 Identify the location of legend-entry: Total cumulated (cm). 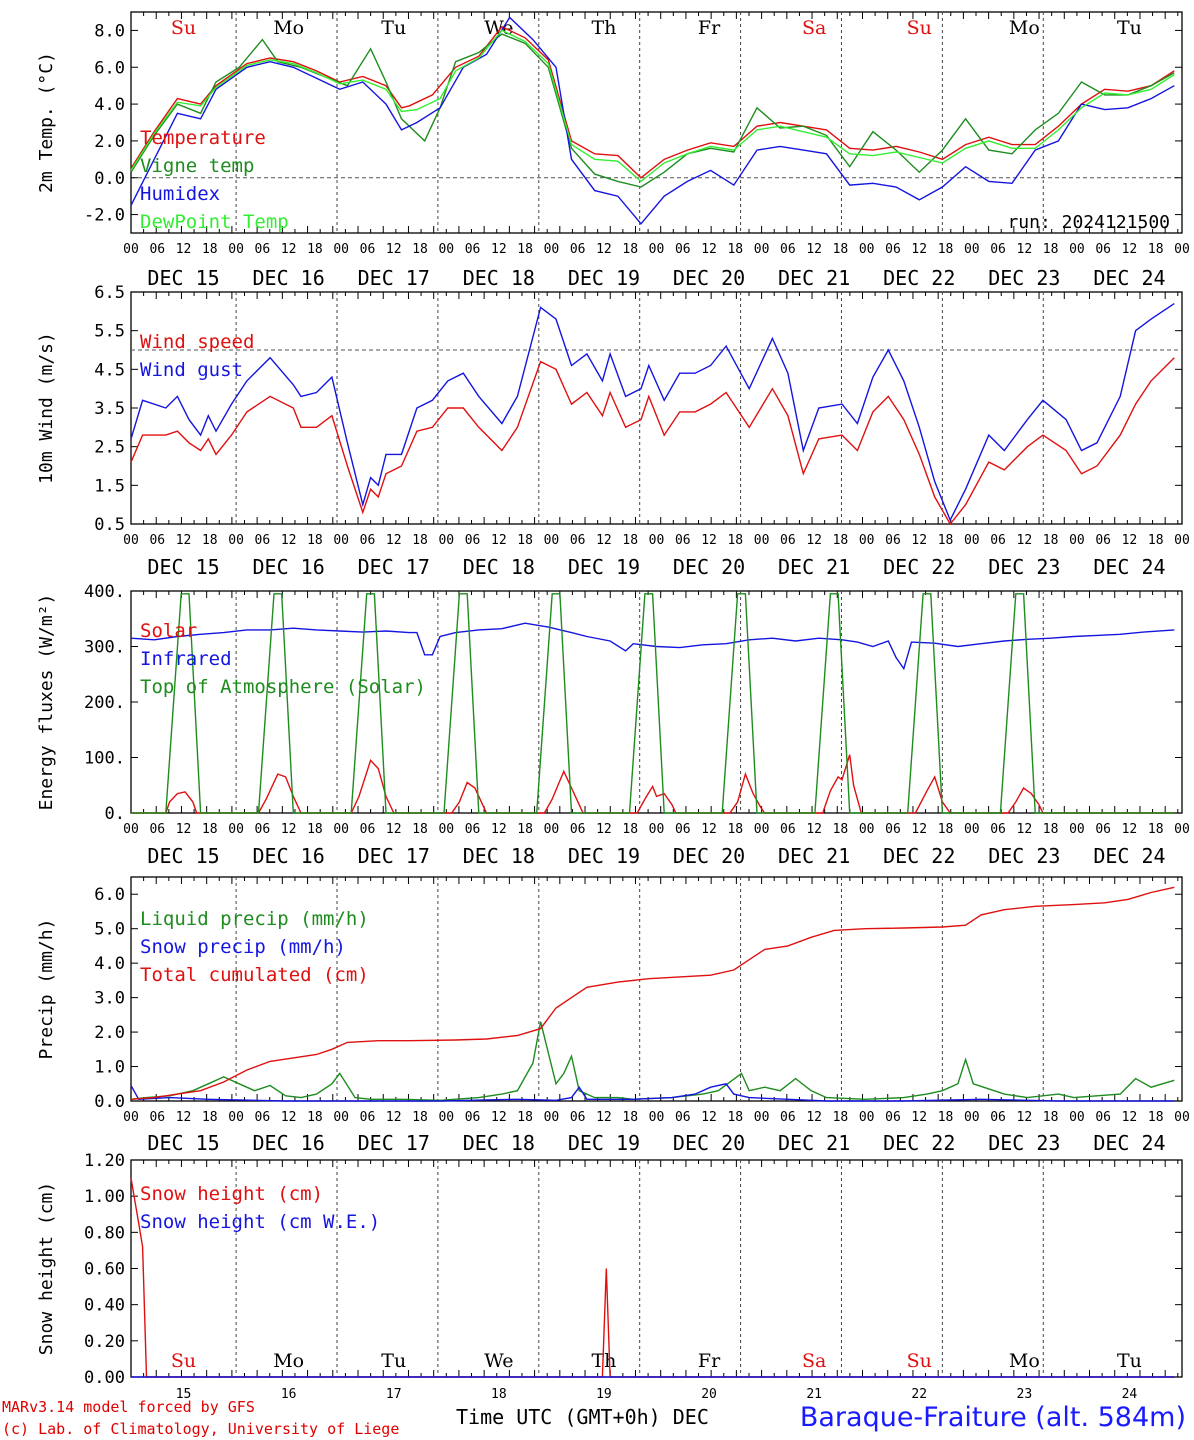
(254, 975).